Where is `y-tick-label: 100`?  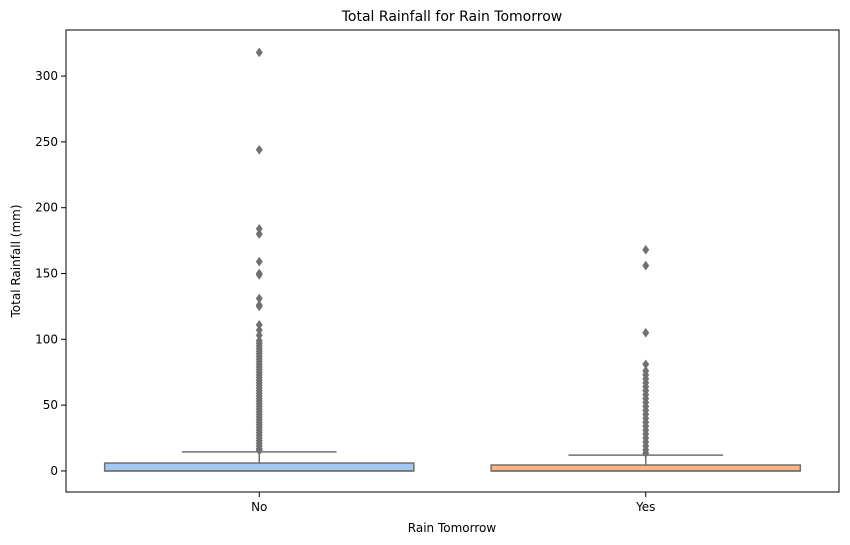 y-tick-label: 100 is located at coordinates (46, 339).